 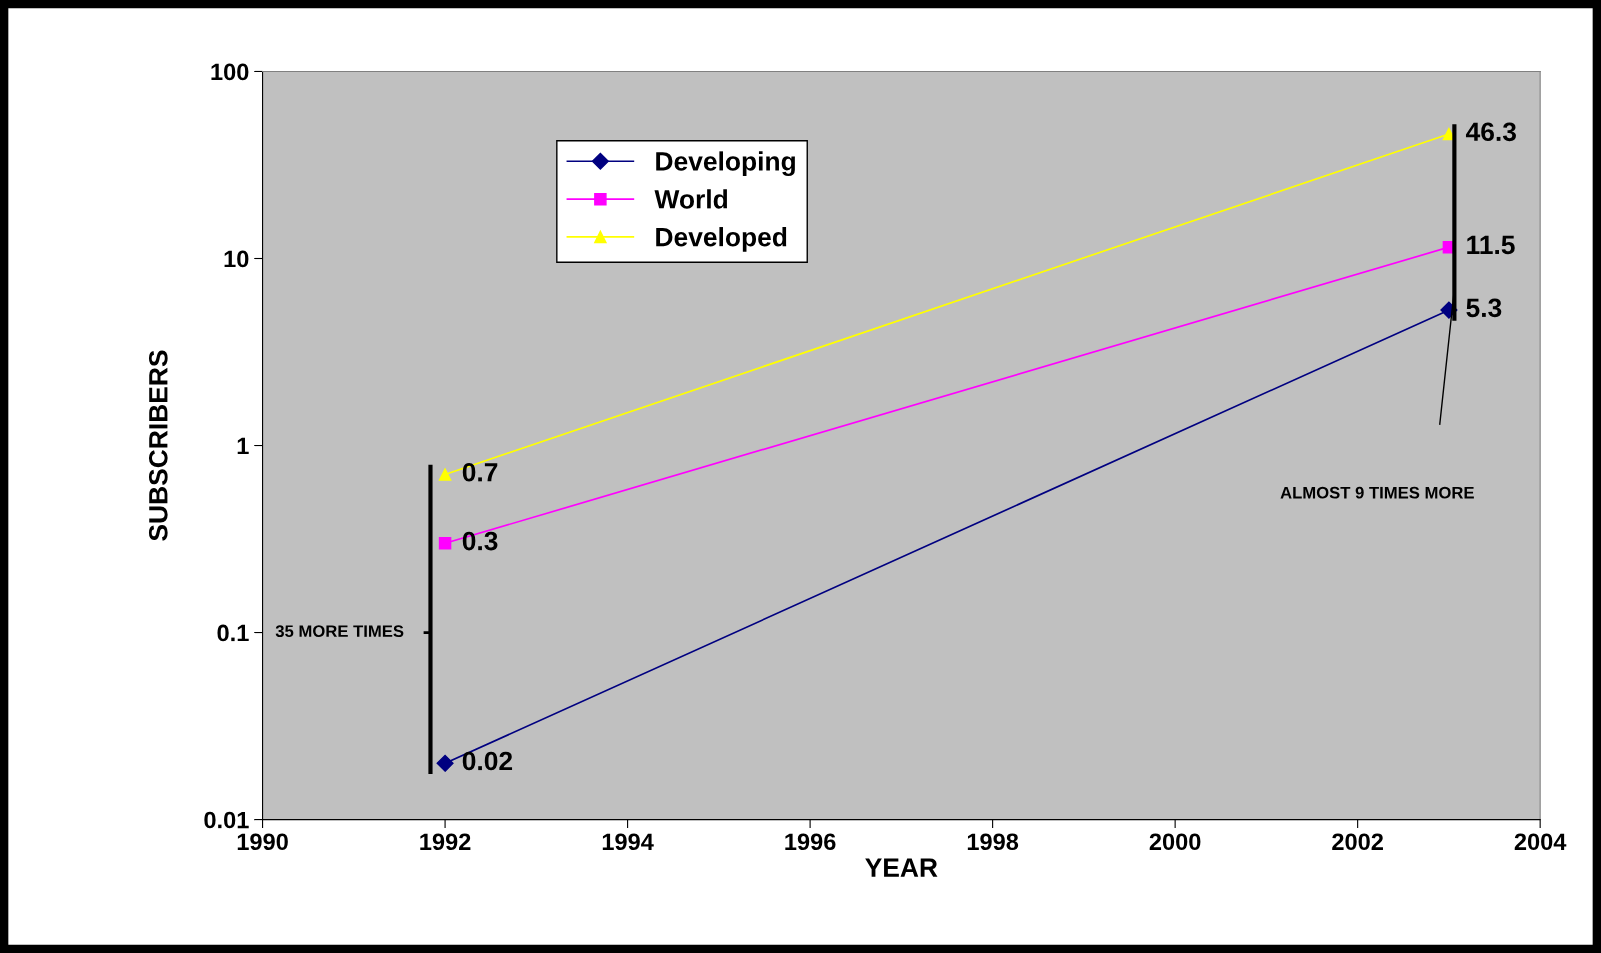 What do you see at coordinates (901, 867) in the screenshot?
I see `x-axis-title: YEAR` at bounding box center [901, 867].